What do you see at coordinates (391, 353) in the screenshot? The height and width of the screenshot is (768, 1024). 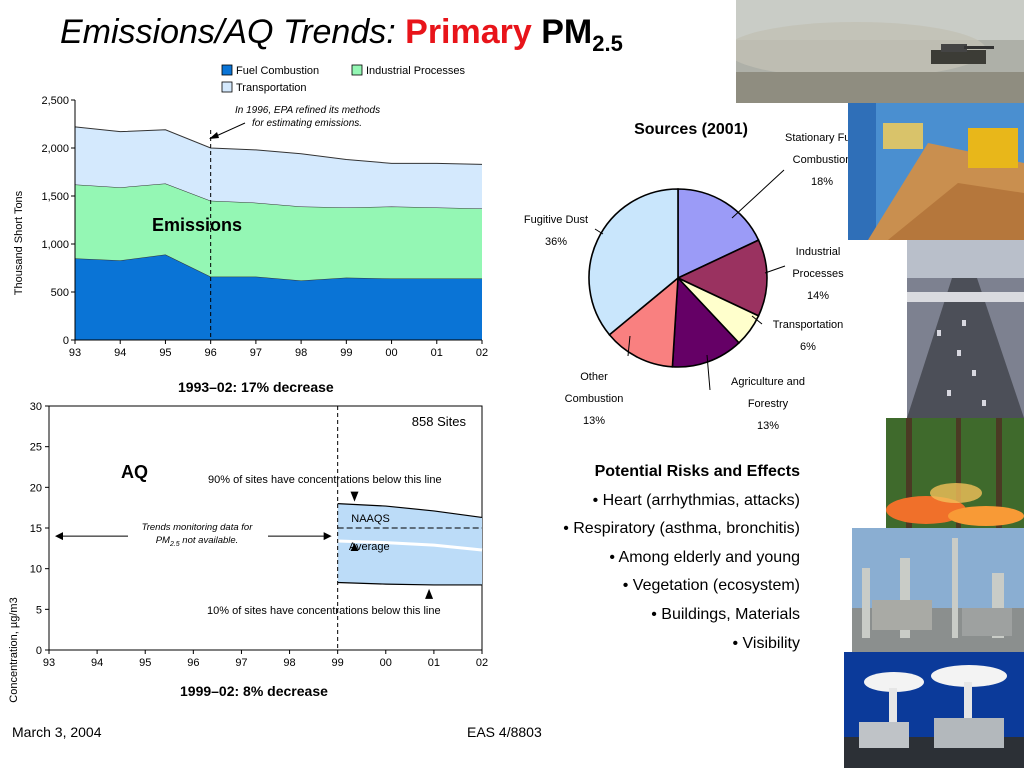 I see `emissions-x-tick-label: 00` at bounding box center [391, 353].